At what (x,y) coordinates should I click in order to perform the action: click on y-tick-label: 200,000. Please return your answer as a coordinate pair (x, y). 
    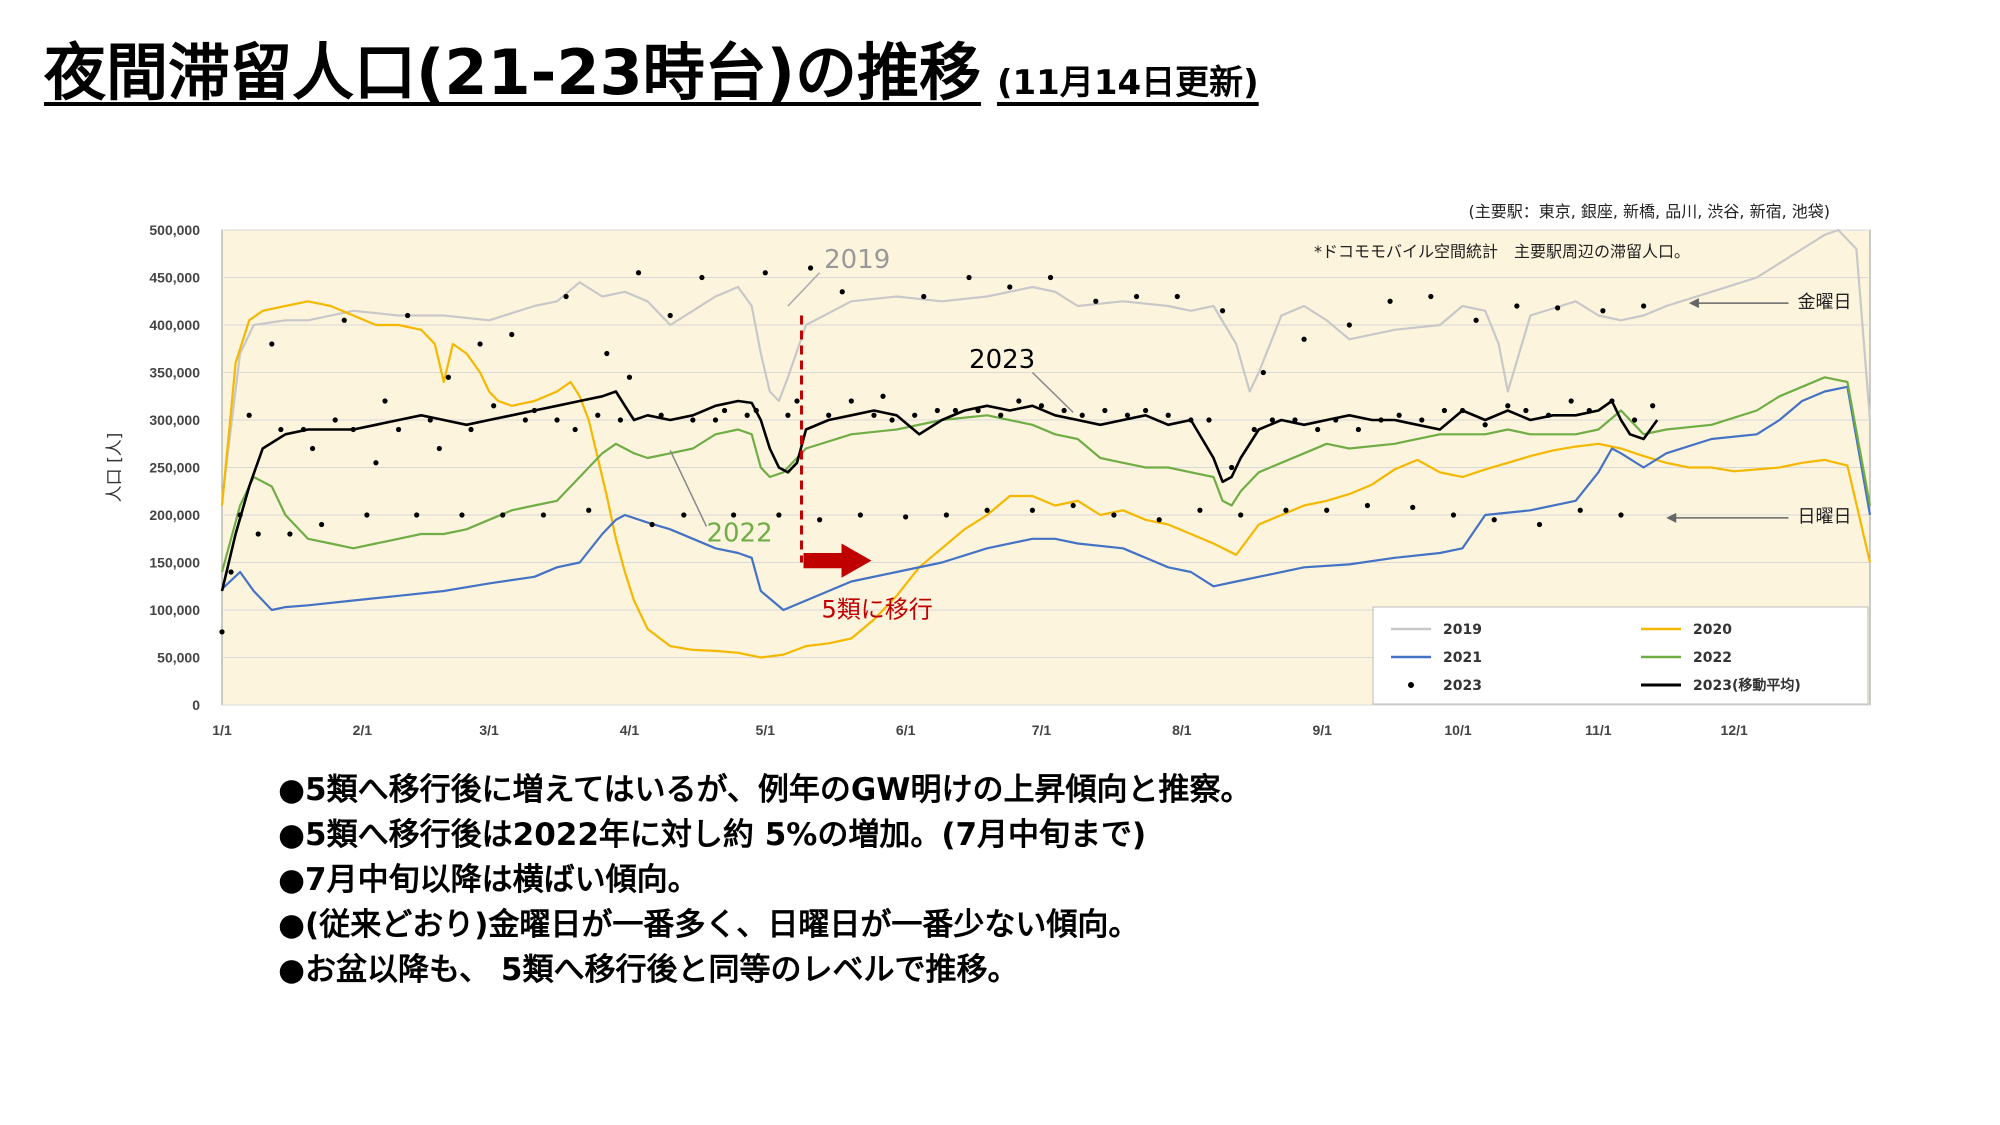
    Looking at the image, I should click on (174, 515).